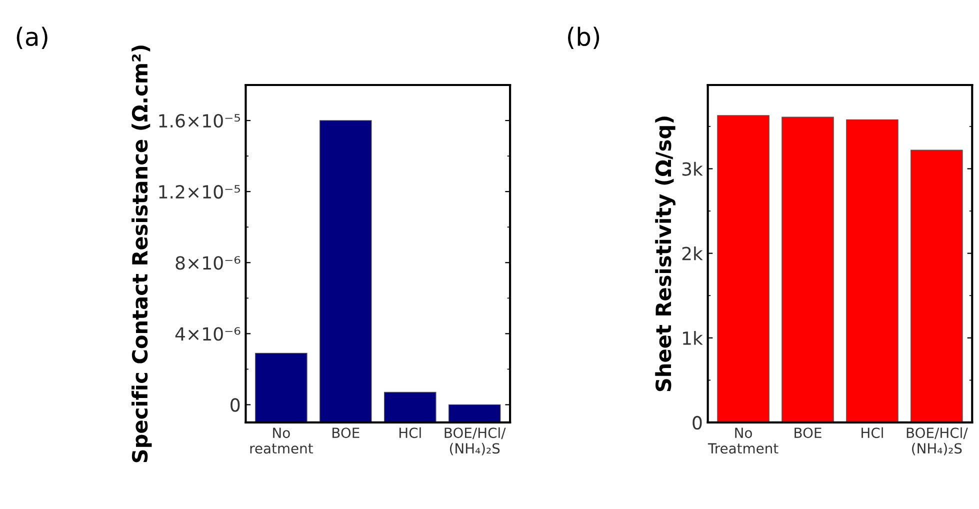 This screenshot has height=509, width=979. I want to click on text: (a), so click(32, 37).